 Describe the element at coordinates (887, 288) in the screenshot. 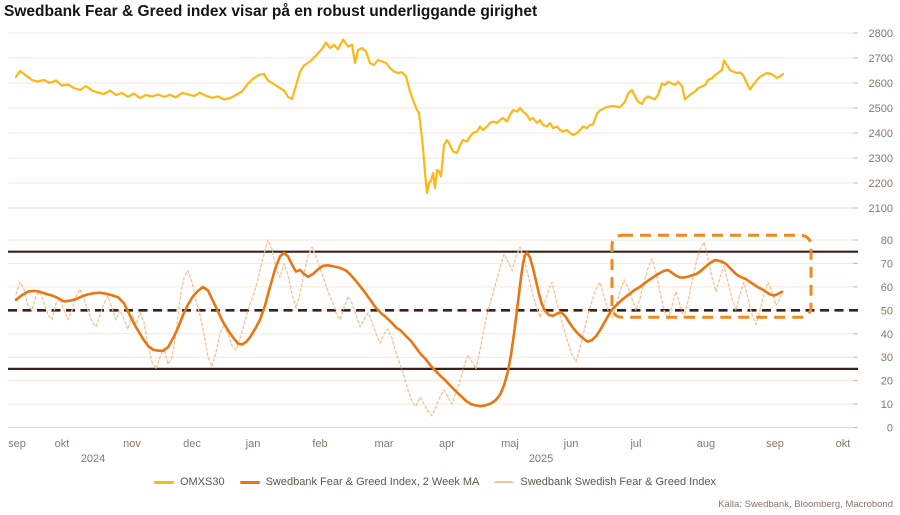

I see `y-axis-label-lower: 60` at that location.